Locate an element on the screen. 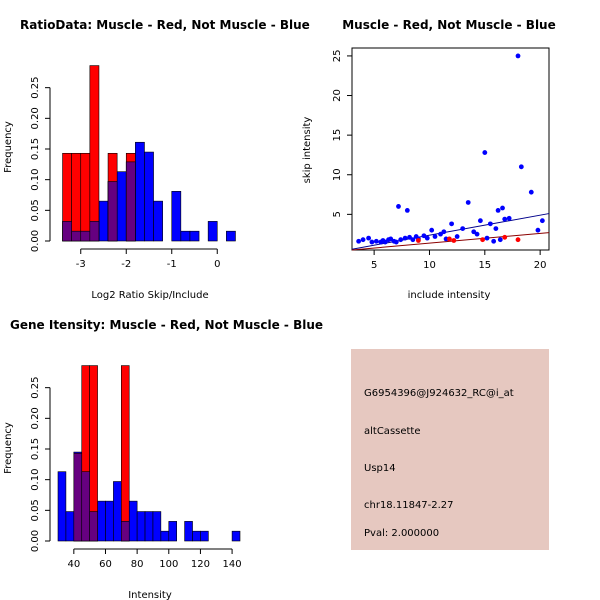 The image size is (600, 600). scatter-title: Muscle - Red, Not Muscle - Blue is located at coordinates (449, 25).